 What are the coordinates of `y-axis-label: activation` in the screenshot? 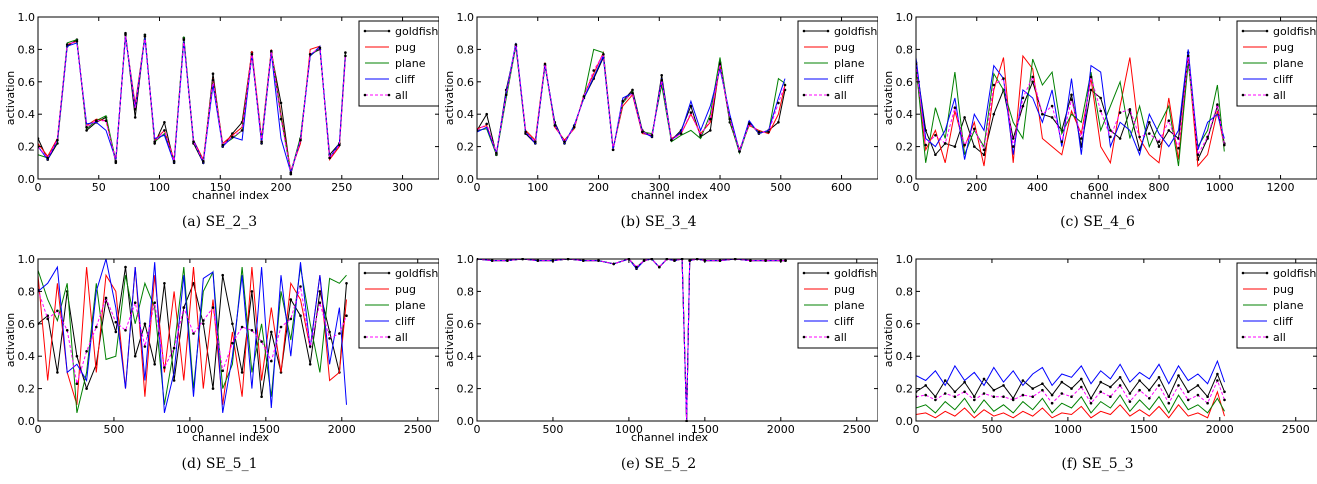 It's located at (10, 340).